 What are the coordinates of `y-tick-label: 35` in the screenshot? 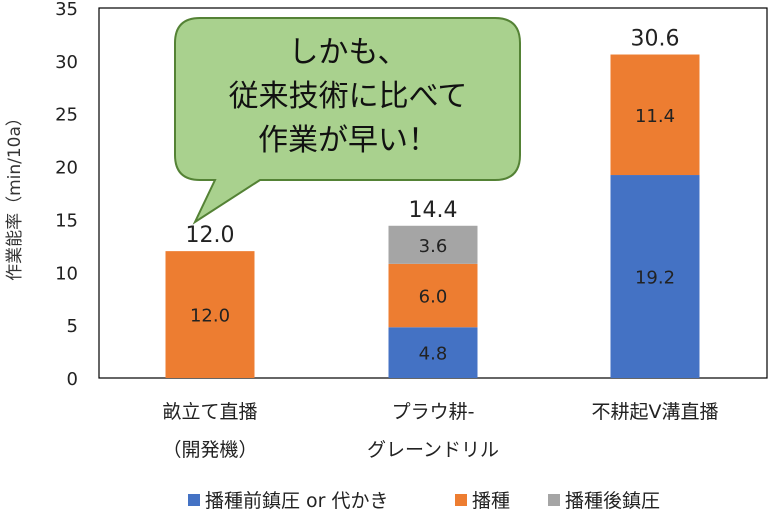 It's located at (66, 10).